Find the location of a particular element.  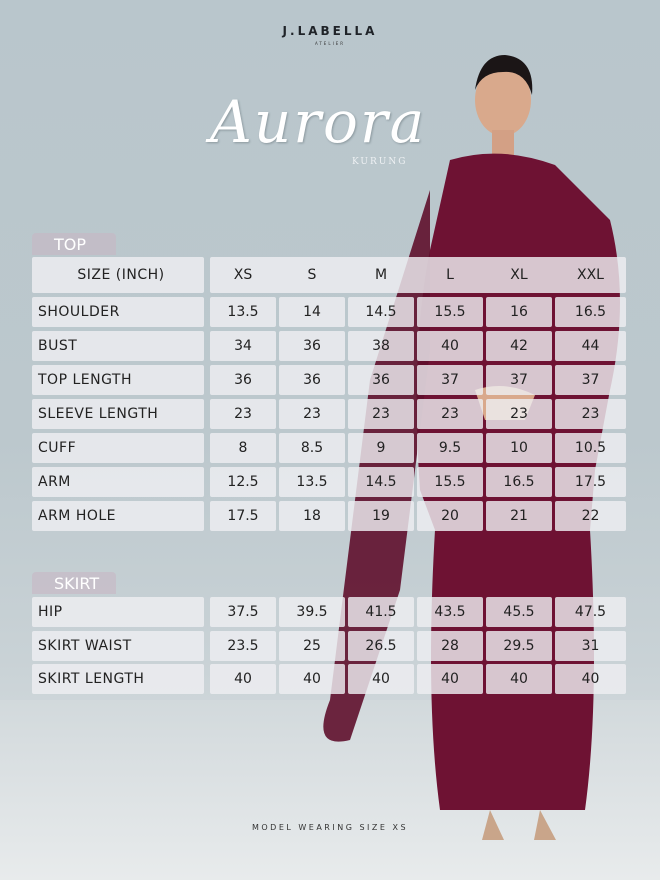

row-label: SKIRT LENGTH is located at coordinates (118, 679).